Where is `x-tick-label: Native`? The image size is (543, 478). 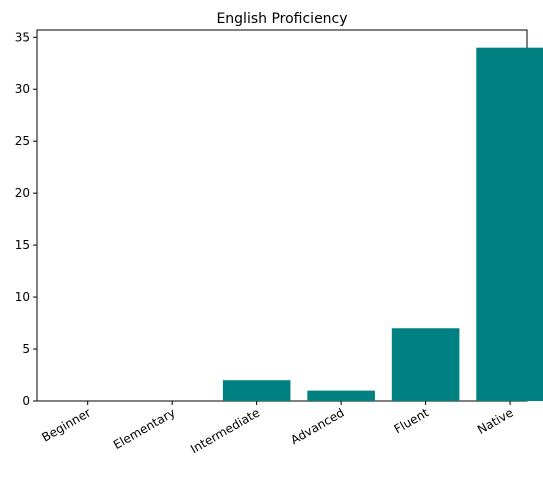 x-tick-label: Native is located at coordinates (495, 421).